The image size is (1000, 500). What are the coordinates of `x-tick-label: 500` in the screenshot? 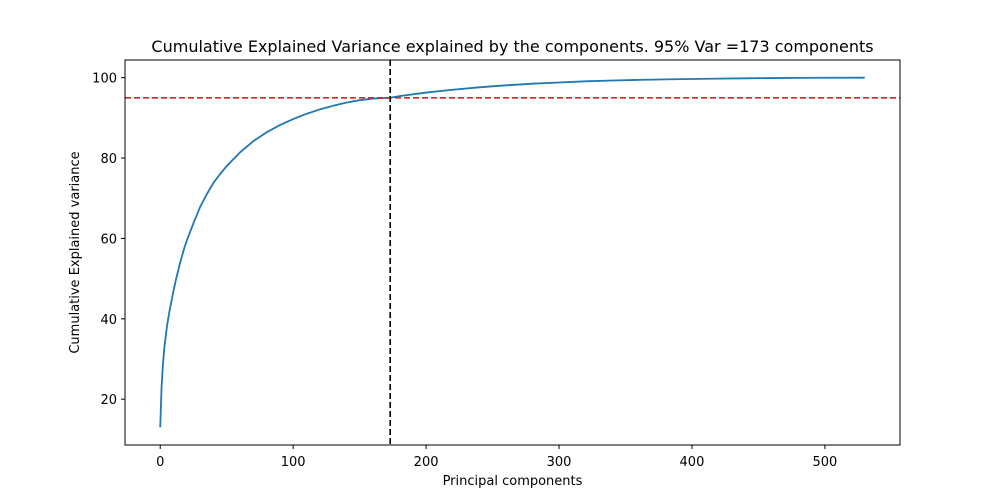 It's located at (824, 462).